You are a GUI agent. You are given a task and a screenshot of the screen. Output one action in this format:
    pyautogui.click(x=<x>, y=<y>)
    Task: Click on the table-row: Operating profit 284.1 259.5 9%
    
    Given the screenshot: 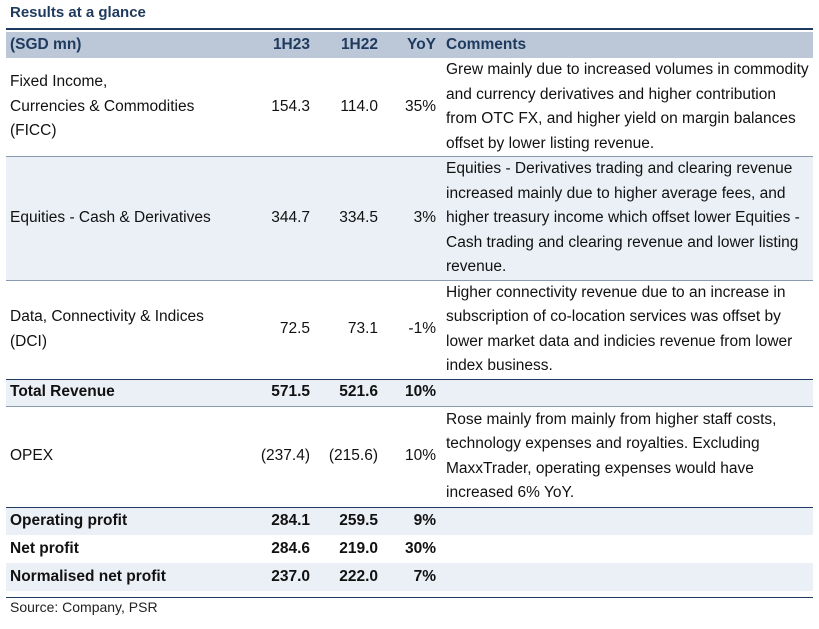 What is the action you would take?
    pyautogui.click(x=409, y=520)
    